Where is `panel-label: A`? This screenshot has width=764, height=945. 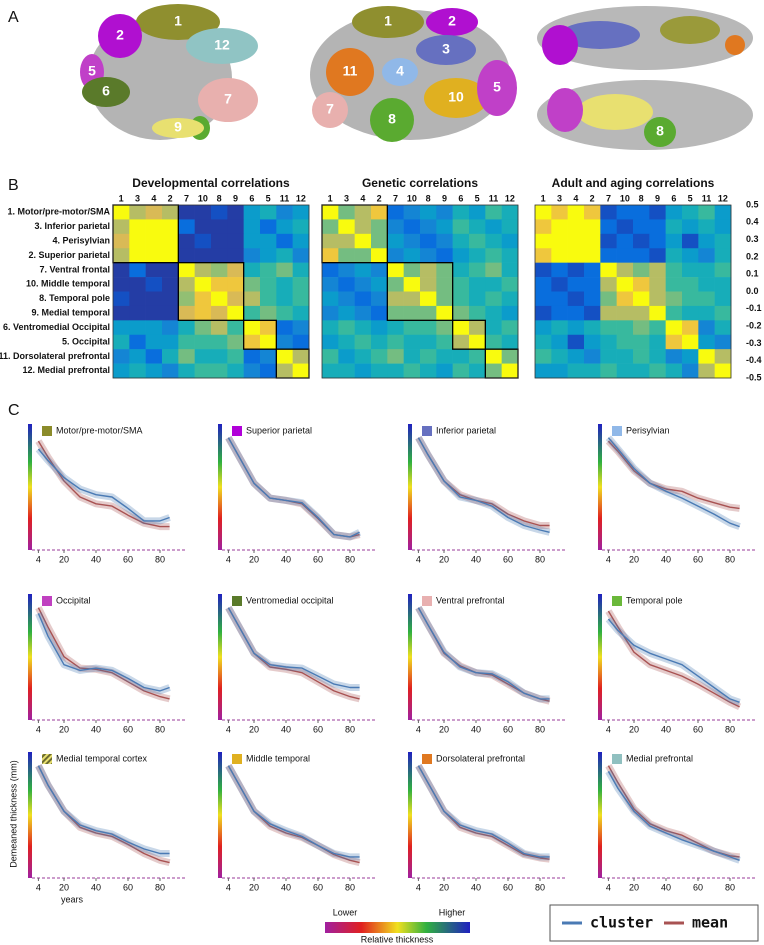
panel-label: A is located at coordinates (13, 17).